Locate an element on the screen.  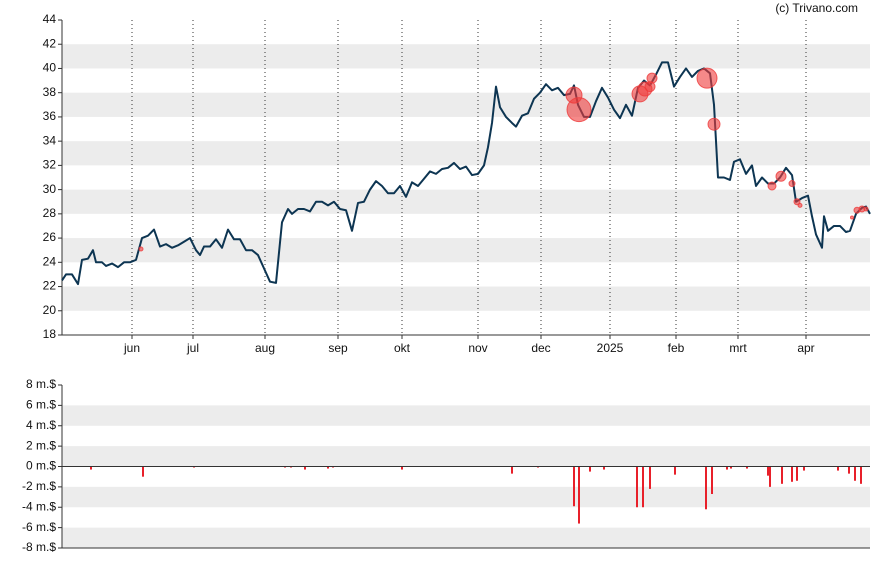
y-tick-label: 28 is located at coordinates (50, 213).